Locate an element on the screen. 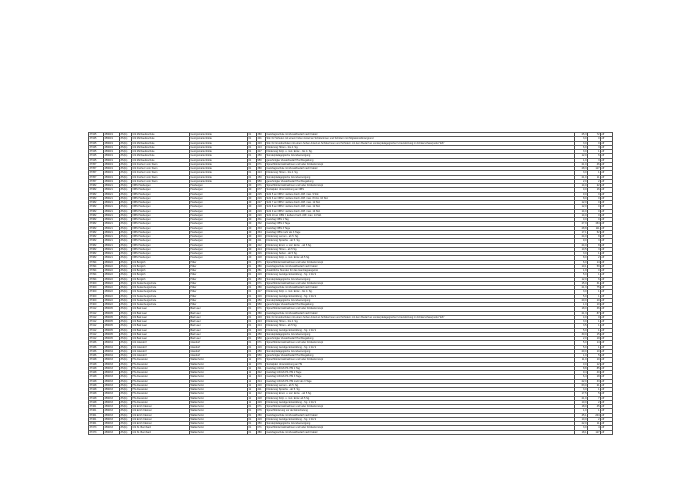 Image resolution: width=700 pixels, height=495 pixels. cell-school-name: GS St. Bernhard is located at coordinates (160, 432).